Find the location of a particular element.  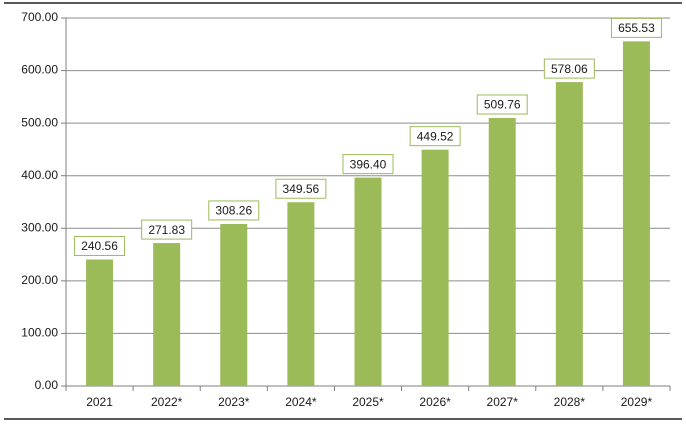

x-tick-label: 2028* is located at coordinates (570, 402).